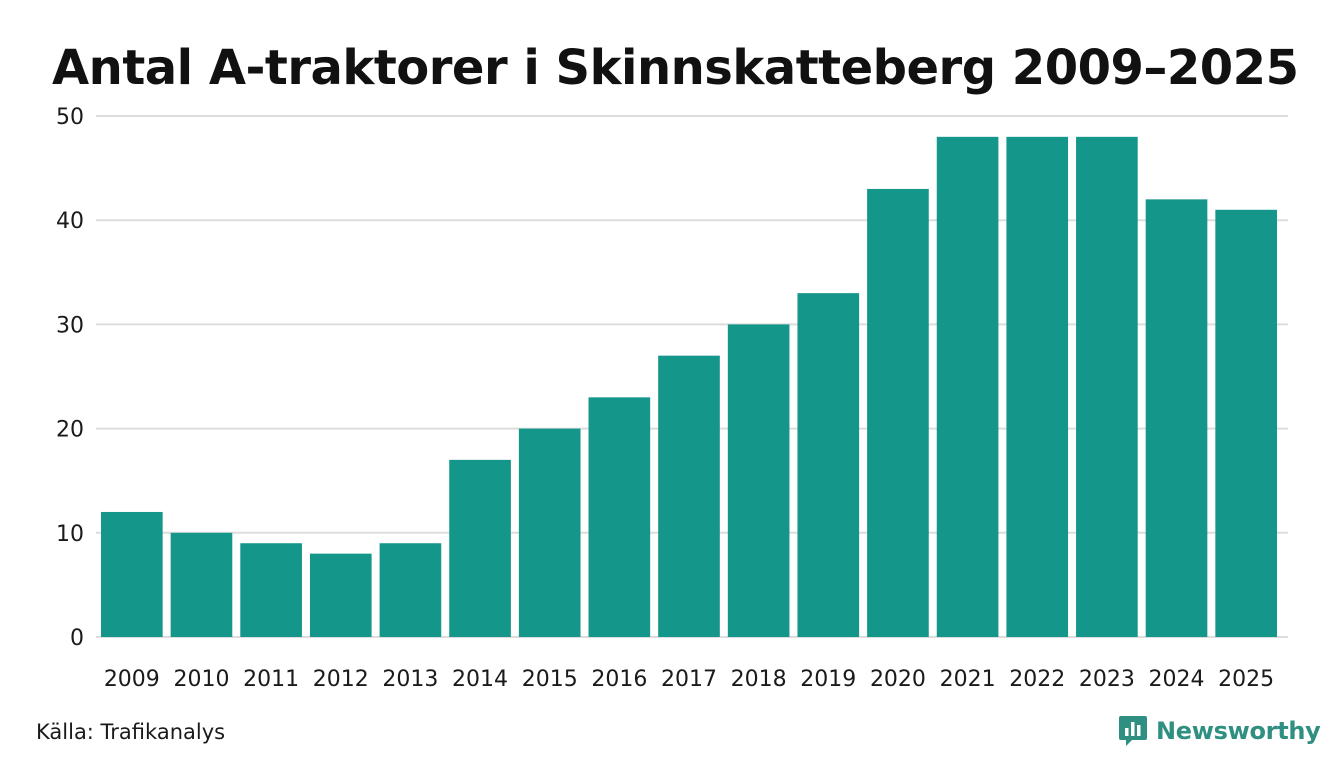 The width and height of the screenshot is (1340, 780). Describe the element at coordinates (410, 590) in the screenshot. I see `bar-2013` at that location.